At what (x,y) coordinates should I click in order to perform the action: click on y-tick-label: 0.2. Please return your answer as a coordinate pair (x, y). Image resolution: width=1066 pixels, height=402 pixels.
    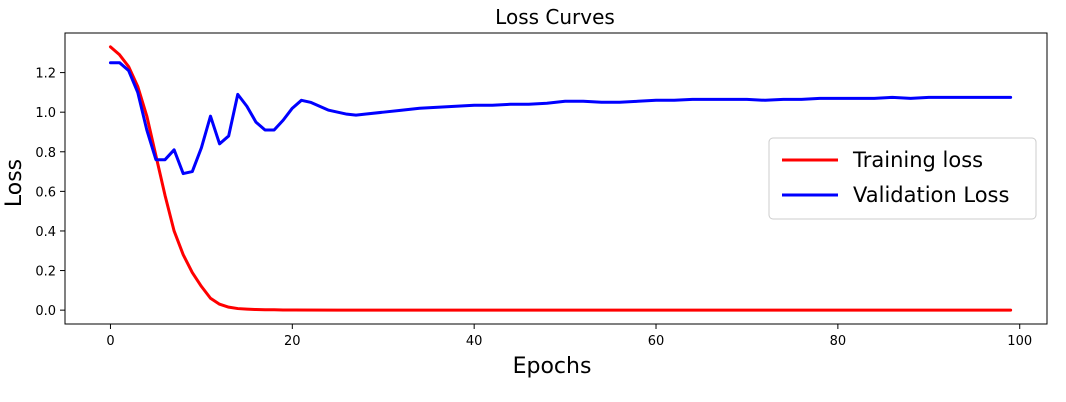
    Looking at the image, I should click on (45, 272).